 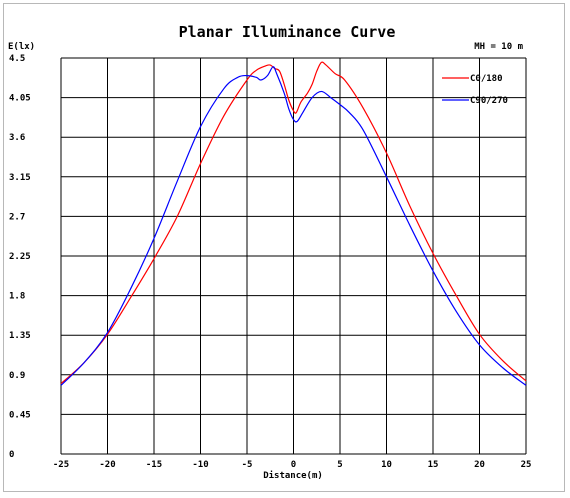 What do you see at coordinates (21, 47) in the screenshot?
I see `y-axis-label: E(lx)` at bounding box center [21, 47].